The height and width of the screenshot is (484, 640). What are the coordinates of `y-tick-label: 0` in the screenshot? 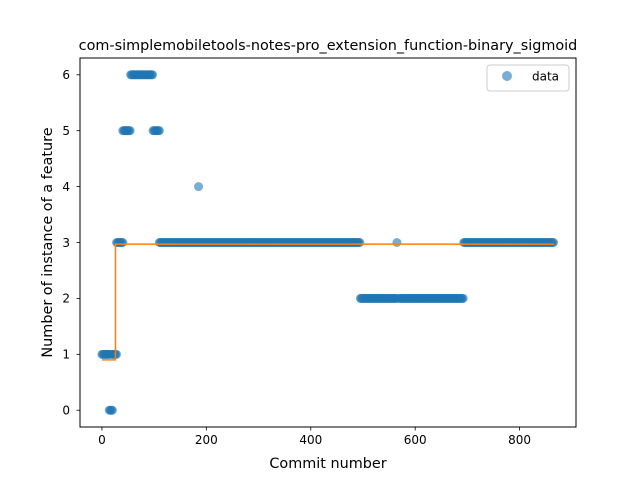 It's located at (66, 411).